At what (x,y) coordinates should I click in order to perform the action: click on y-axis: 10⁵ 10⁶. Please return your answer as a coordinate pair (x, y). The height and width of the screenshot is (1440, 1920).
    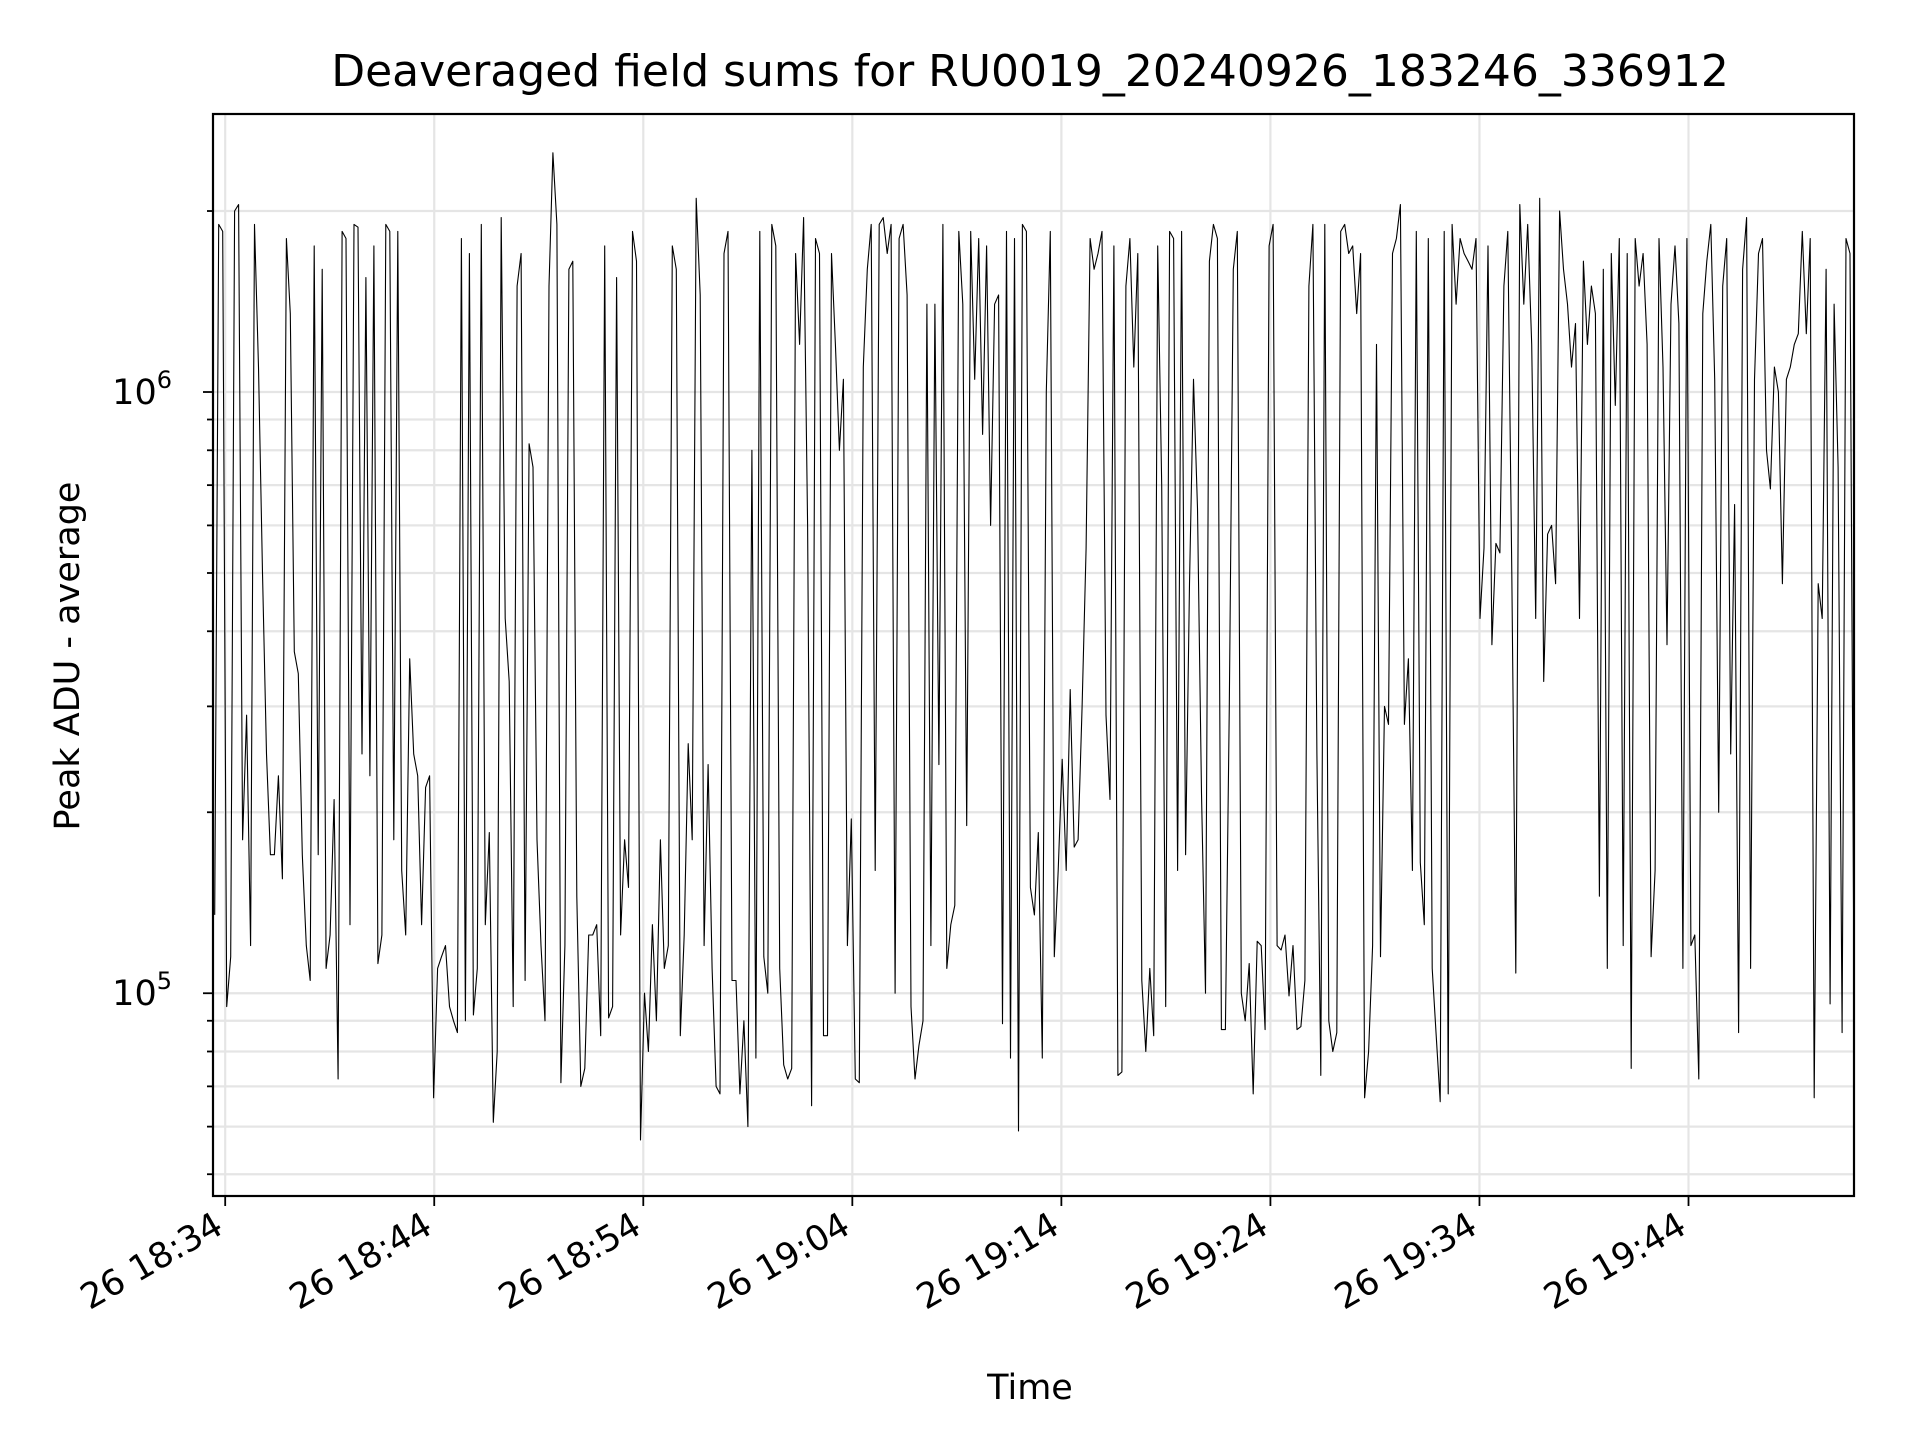
    Looking at the image, I should click on (162, 693).